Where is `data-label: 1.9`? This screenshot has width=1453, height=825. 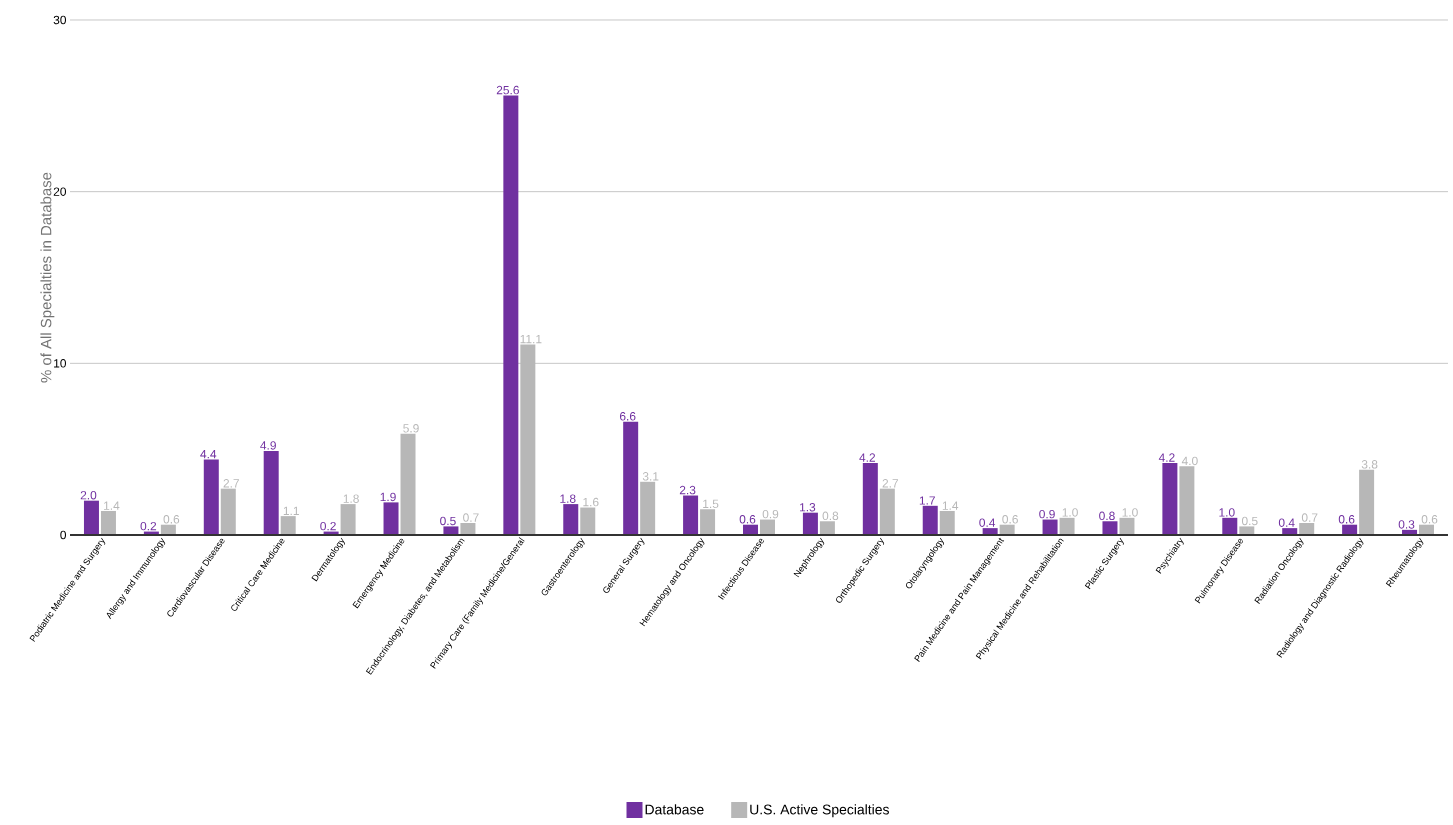 data-label: 1.9 is located at coordinates (388, 497).